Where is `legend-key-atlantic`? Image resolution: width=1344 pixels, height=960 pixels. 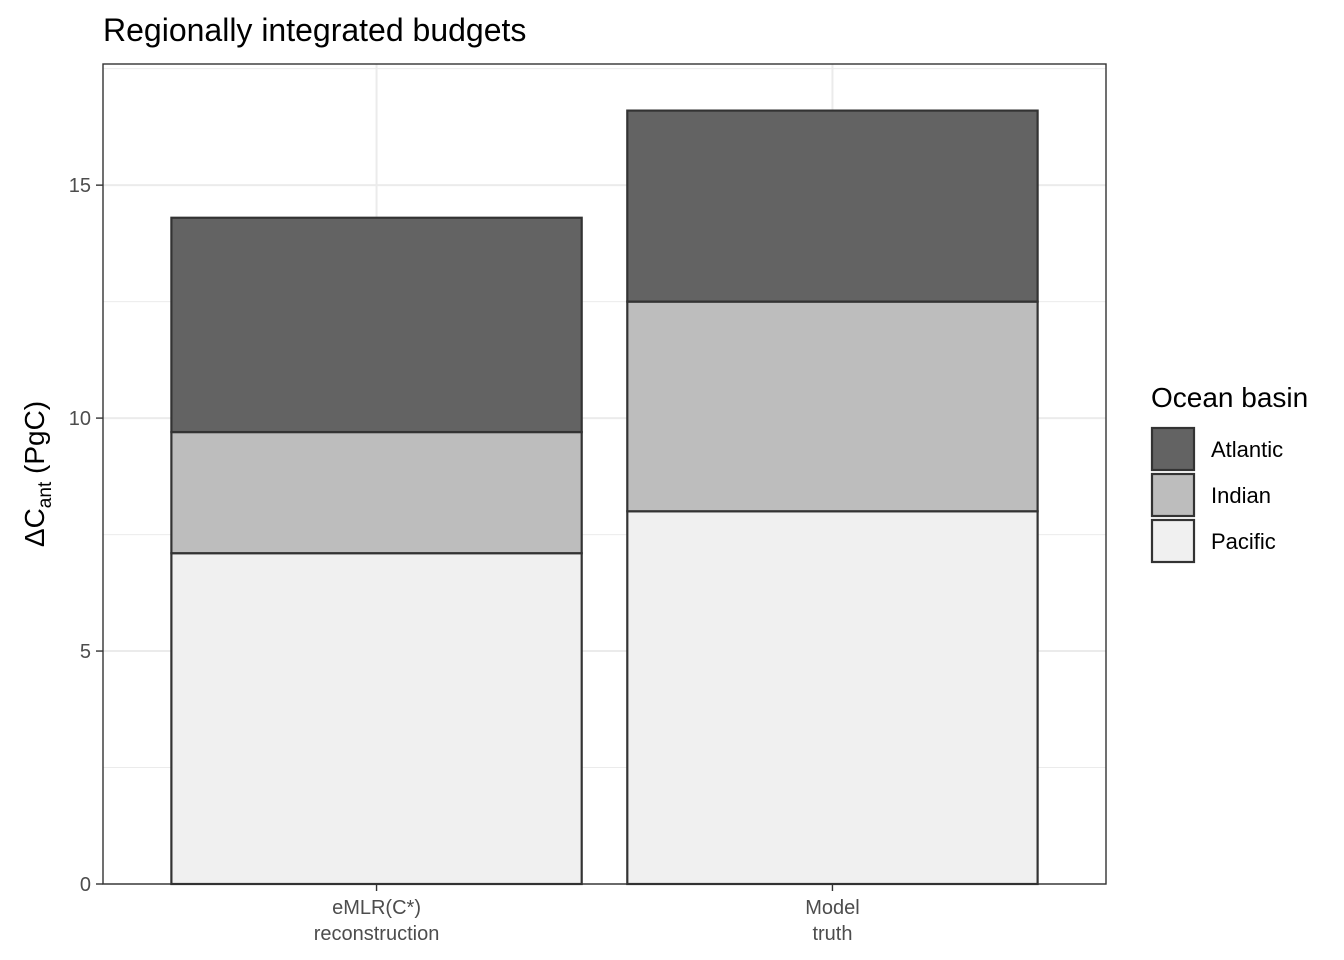
legend-key-atlantic is located at coordinates (1173, 449).